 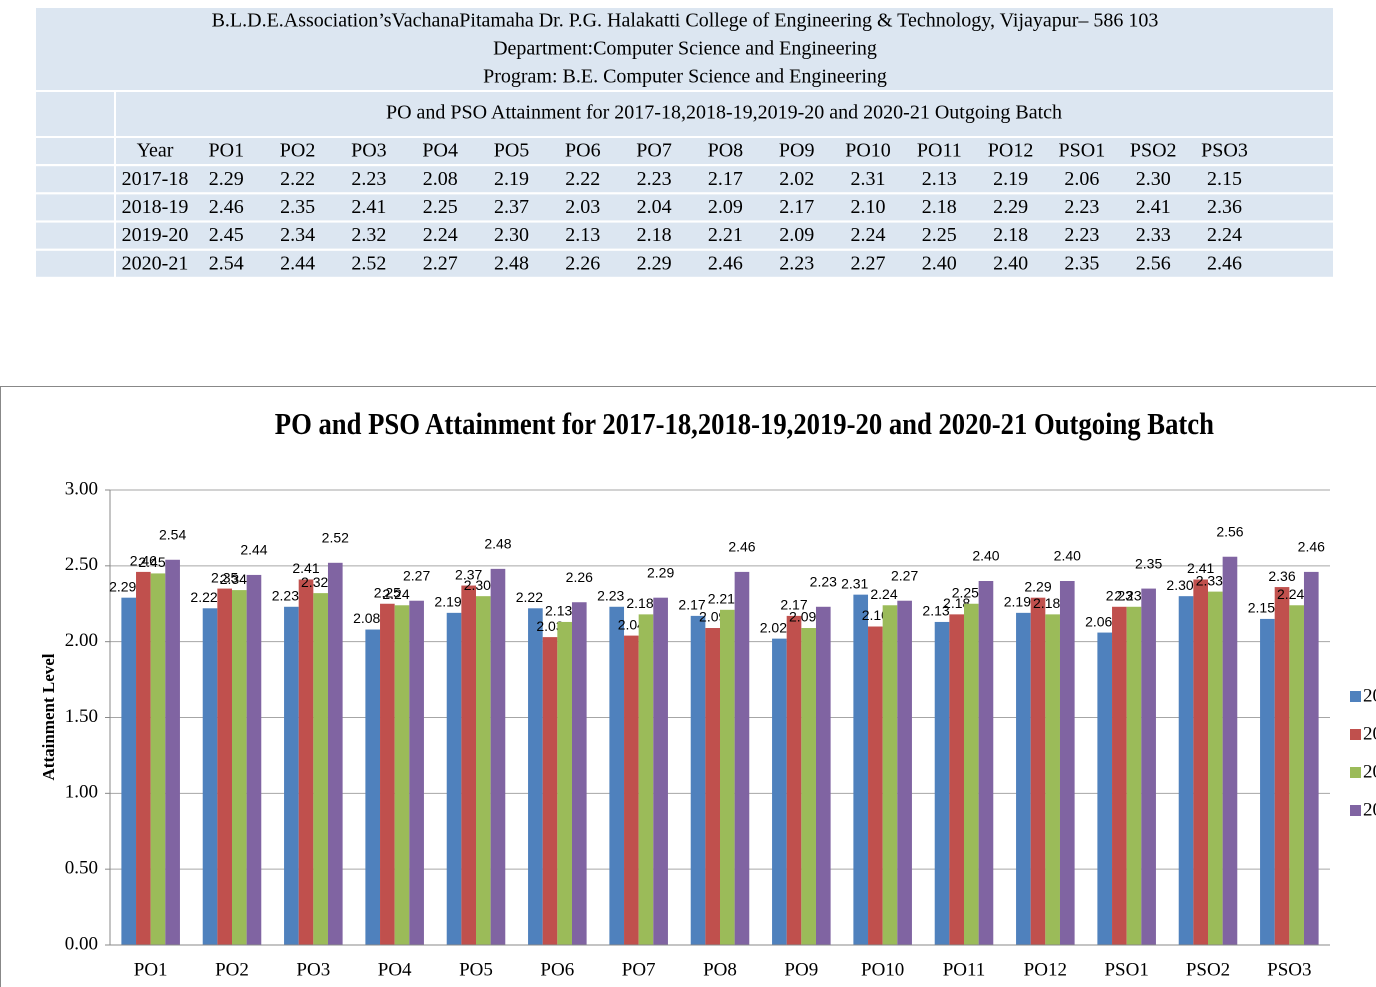 I want to click on table-cell-text: 2.18, so click(x=654, y=235).